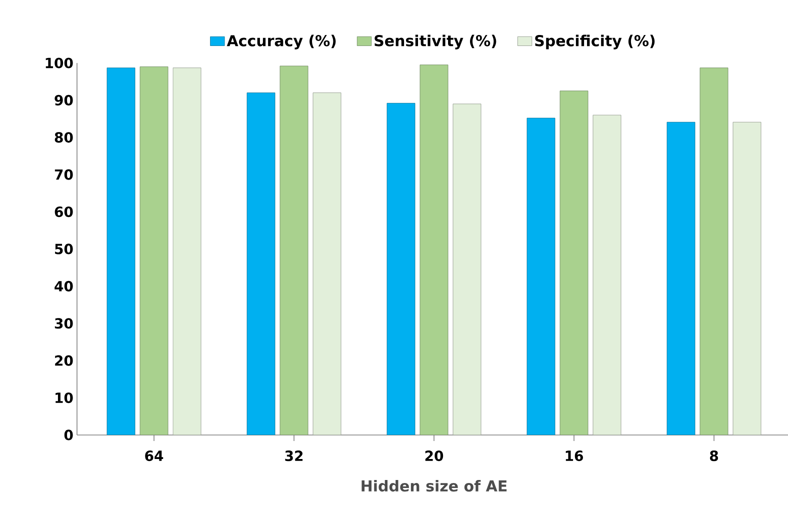 Image resolution: width=788 pixels, height=518 pixels. I want to click on y-tick-label: 70, so click(63, 174).